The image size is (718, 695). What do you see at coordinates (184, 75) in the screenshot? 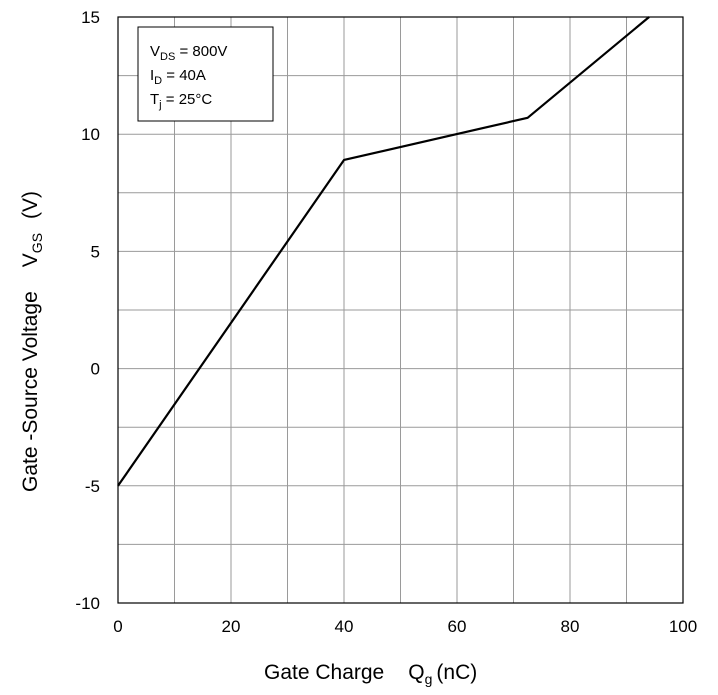
I see `condition-id-value: = 40A` at bounding box center [184, 75].